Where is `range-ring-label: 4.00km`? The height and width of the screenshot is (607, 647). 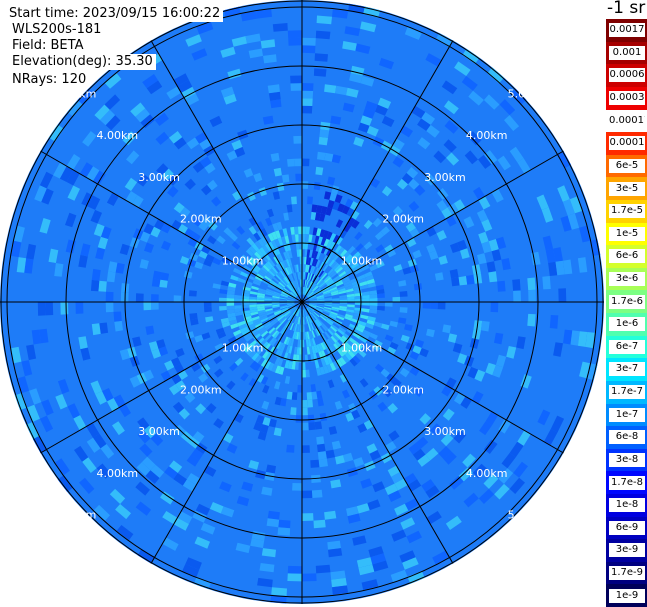
range-ring-label: 4.00km is located at coordinates (118, 473).